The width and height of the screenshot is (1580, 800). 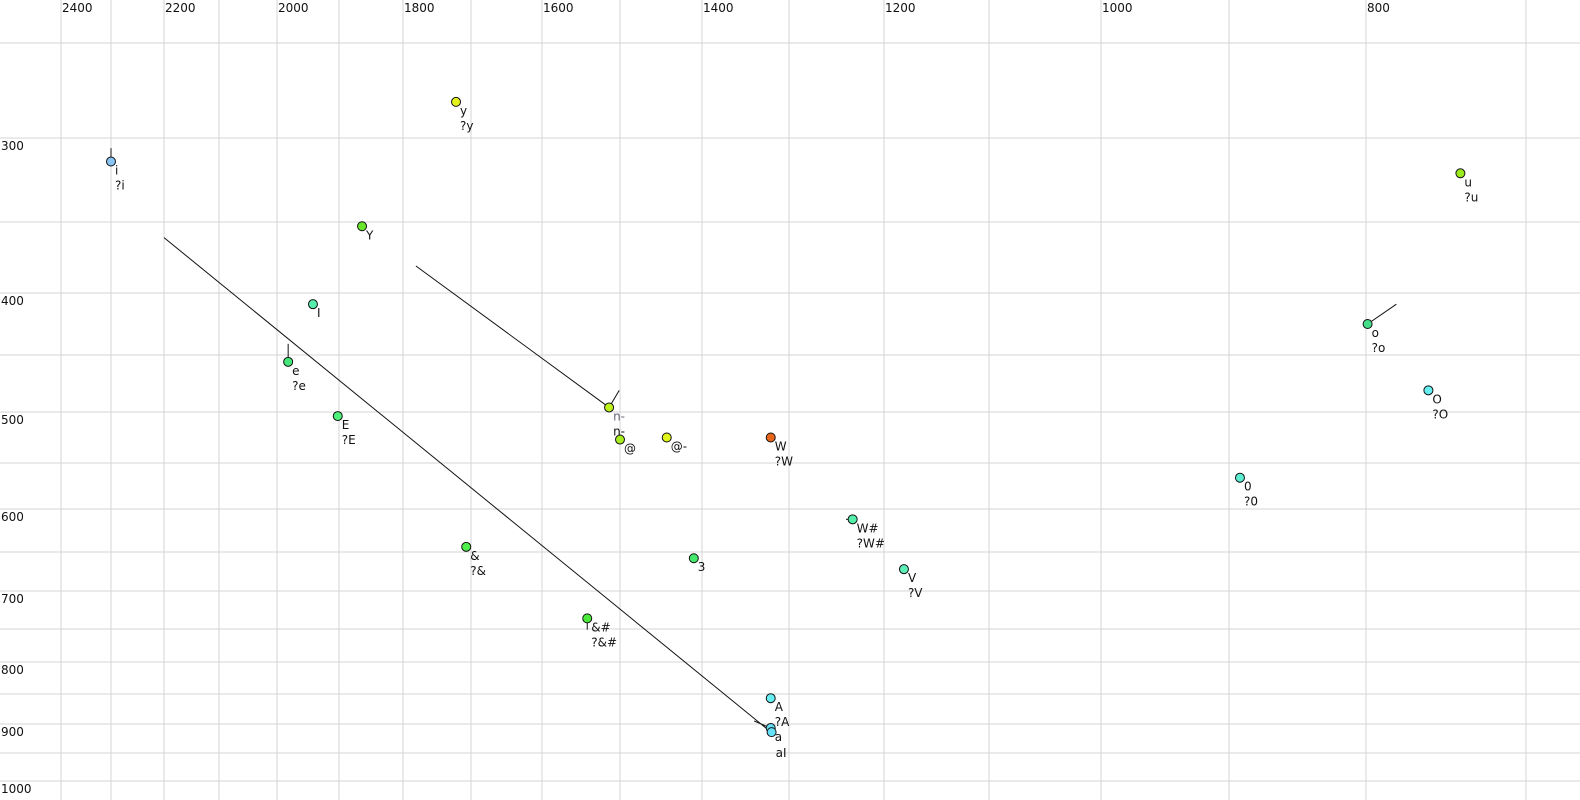 I want to click on point-label-secondary: ?V, so click(x=915, y=593).